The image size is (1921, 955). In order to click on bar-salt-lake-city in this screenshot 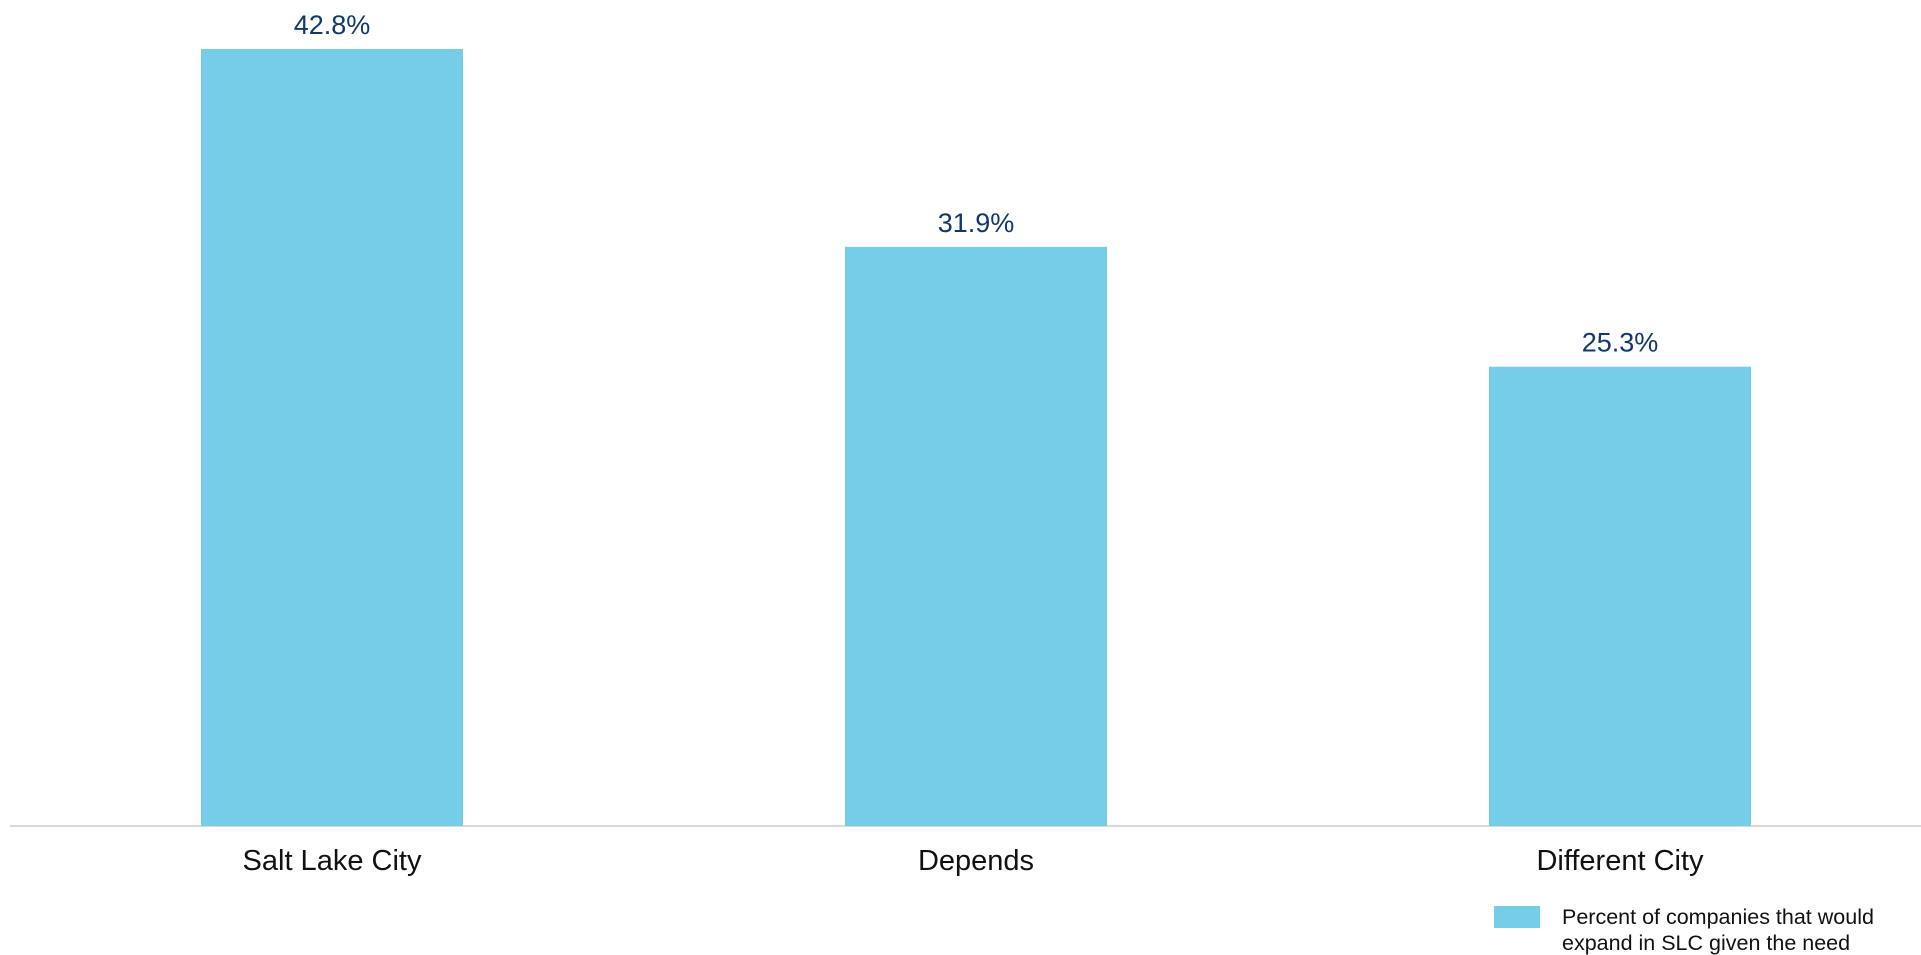, I will do `click(332, 437)`.